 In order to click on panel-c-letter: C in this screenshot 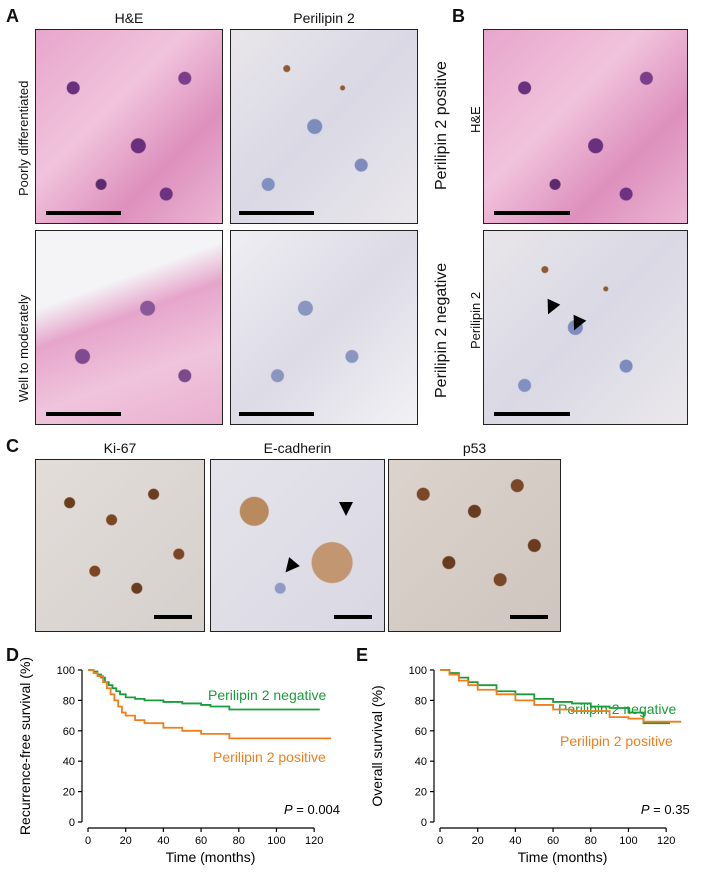, I will do `click(12, 446)`.